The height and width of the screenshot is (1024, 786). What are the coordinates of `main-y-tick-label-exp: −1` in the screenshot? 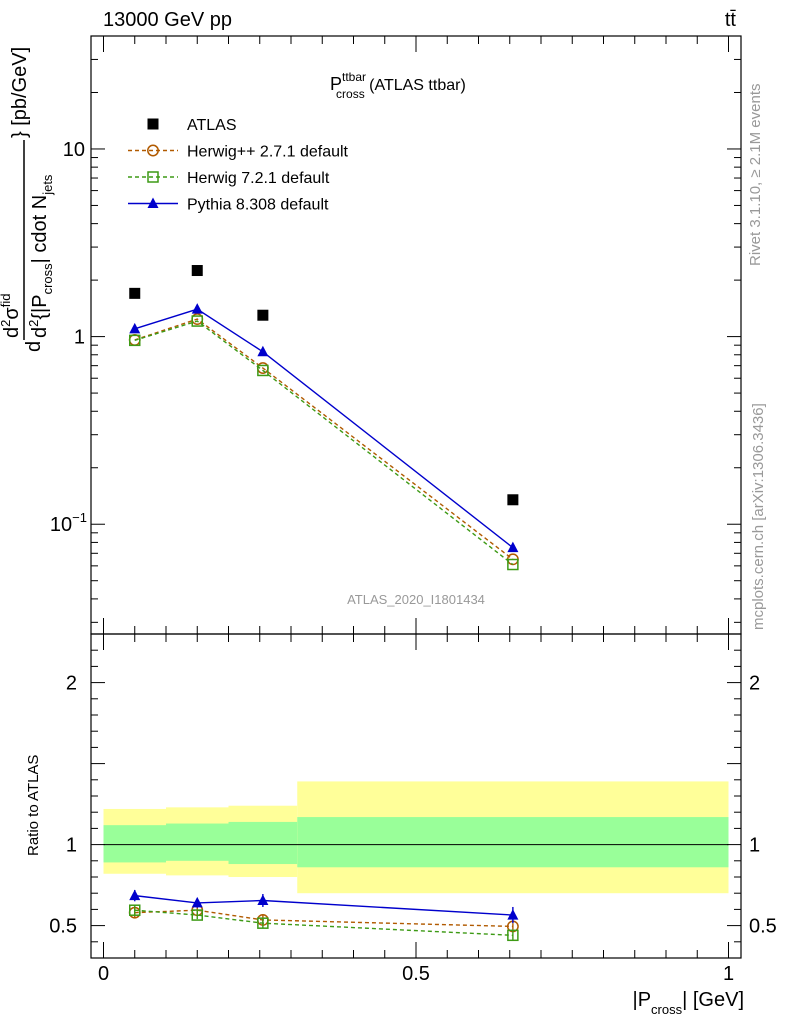 It's located at (79, 517).